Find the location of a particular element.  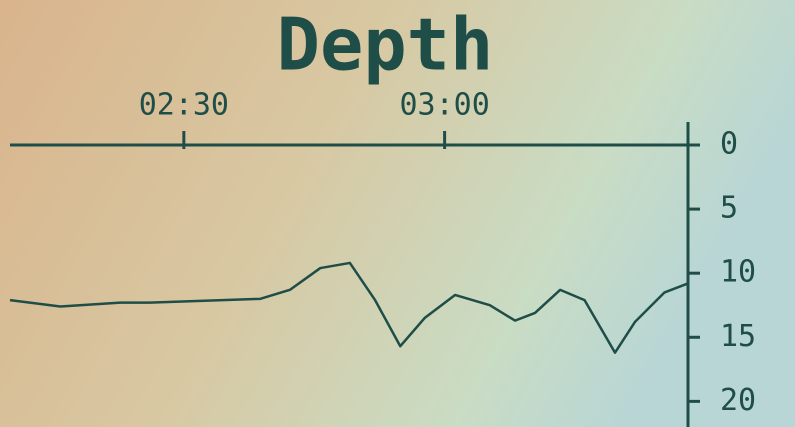

y-tick-label: 15 is located at coordinates (738, 336).